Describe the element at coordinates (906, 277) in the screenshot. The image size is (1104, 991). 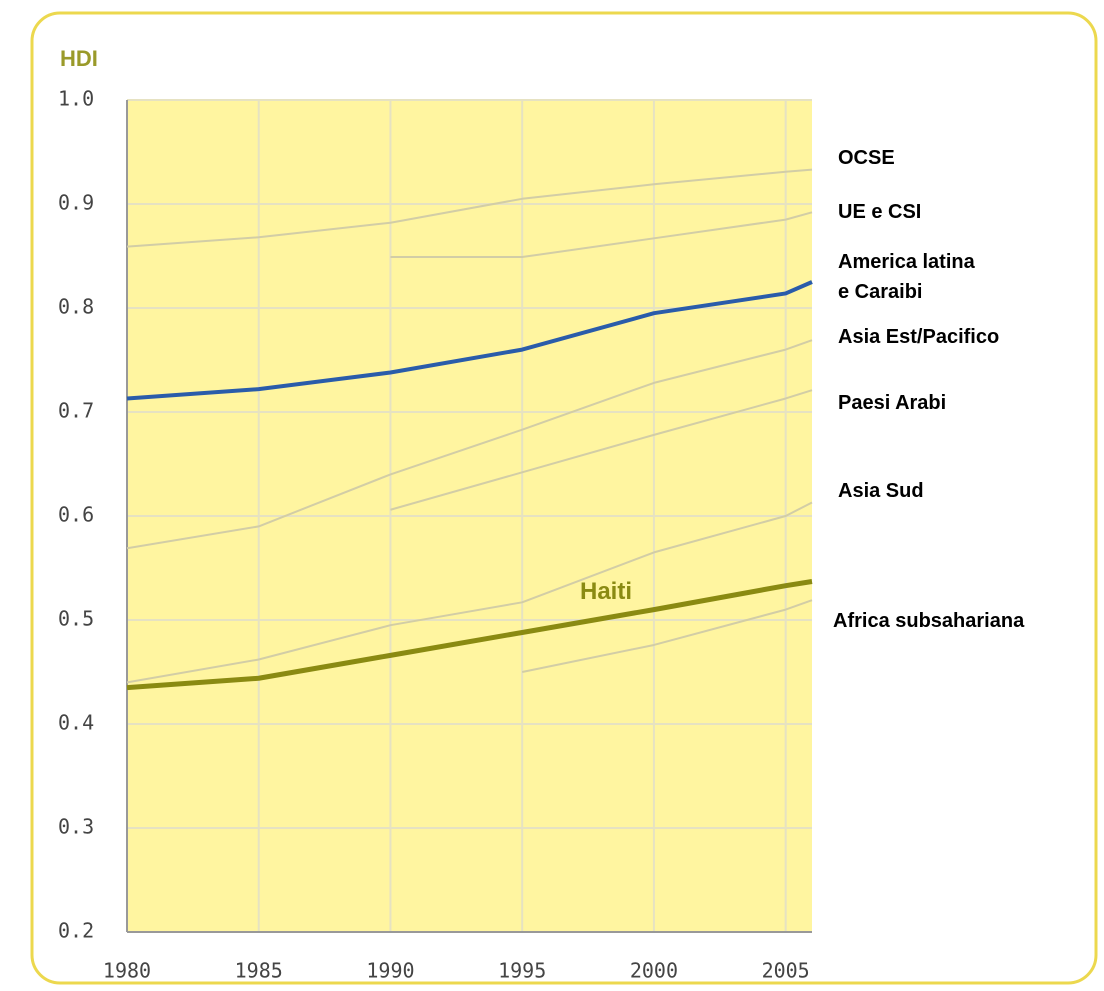
I see `series-label: America latina e Caraibi` at that location.